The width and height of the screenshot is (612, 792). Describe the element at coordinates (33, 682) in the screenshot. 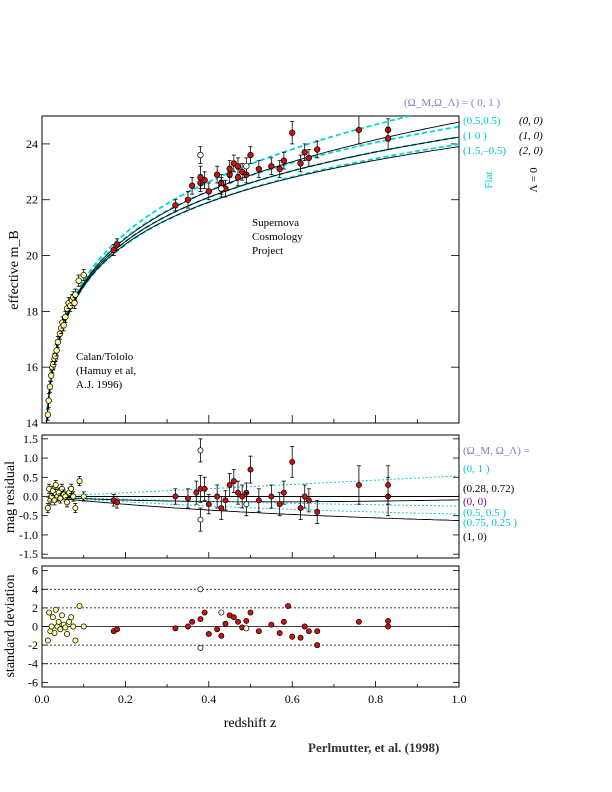

I see `sigma-y-tick-label-6: -6` at that location.